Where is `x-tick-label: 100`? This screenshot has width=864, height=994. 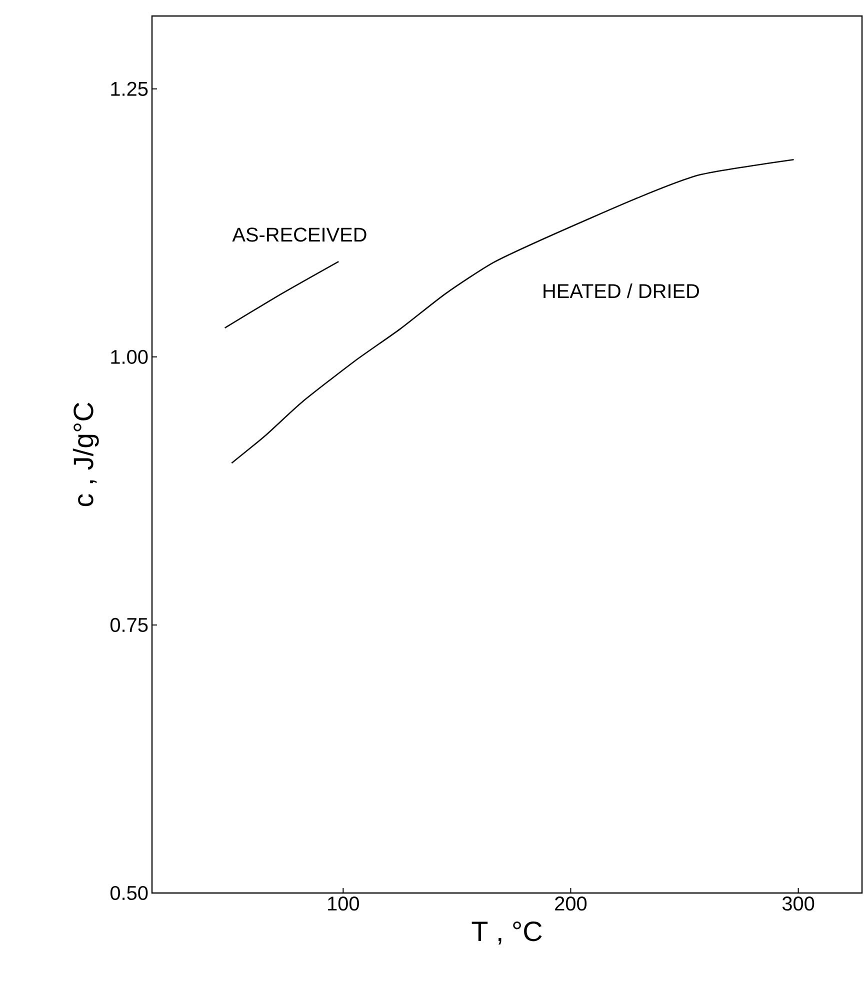
x-tick-label: 100 is located at coordinates (343, 903).